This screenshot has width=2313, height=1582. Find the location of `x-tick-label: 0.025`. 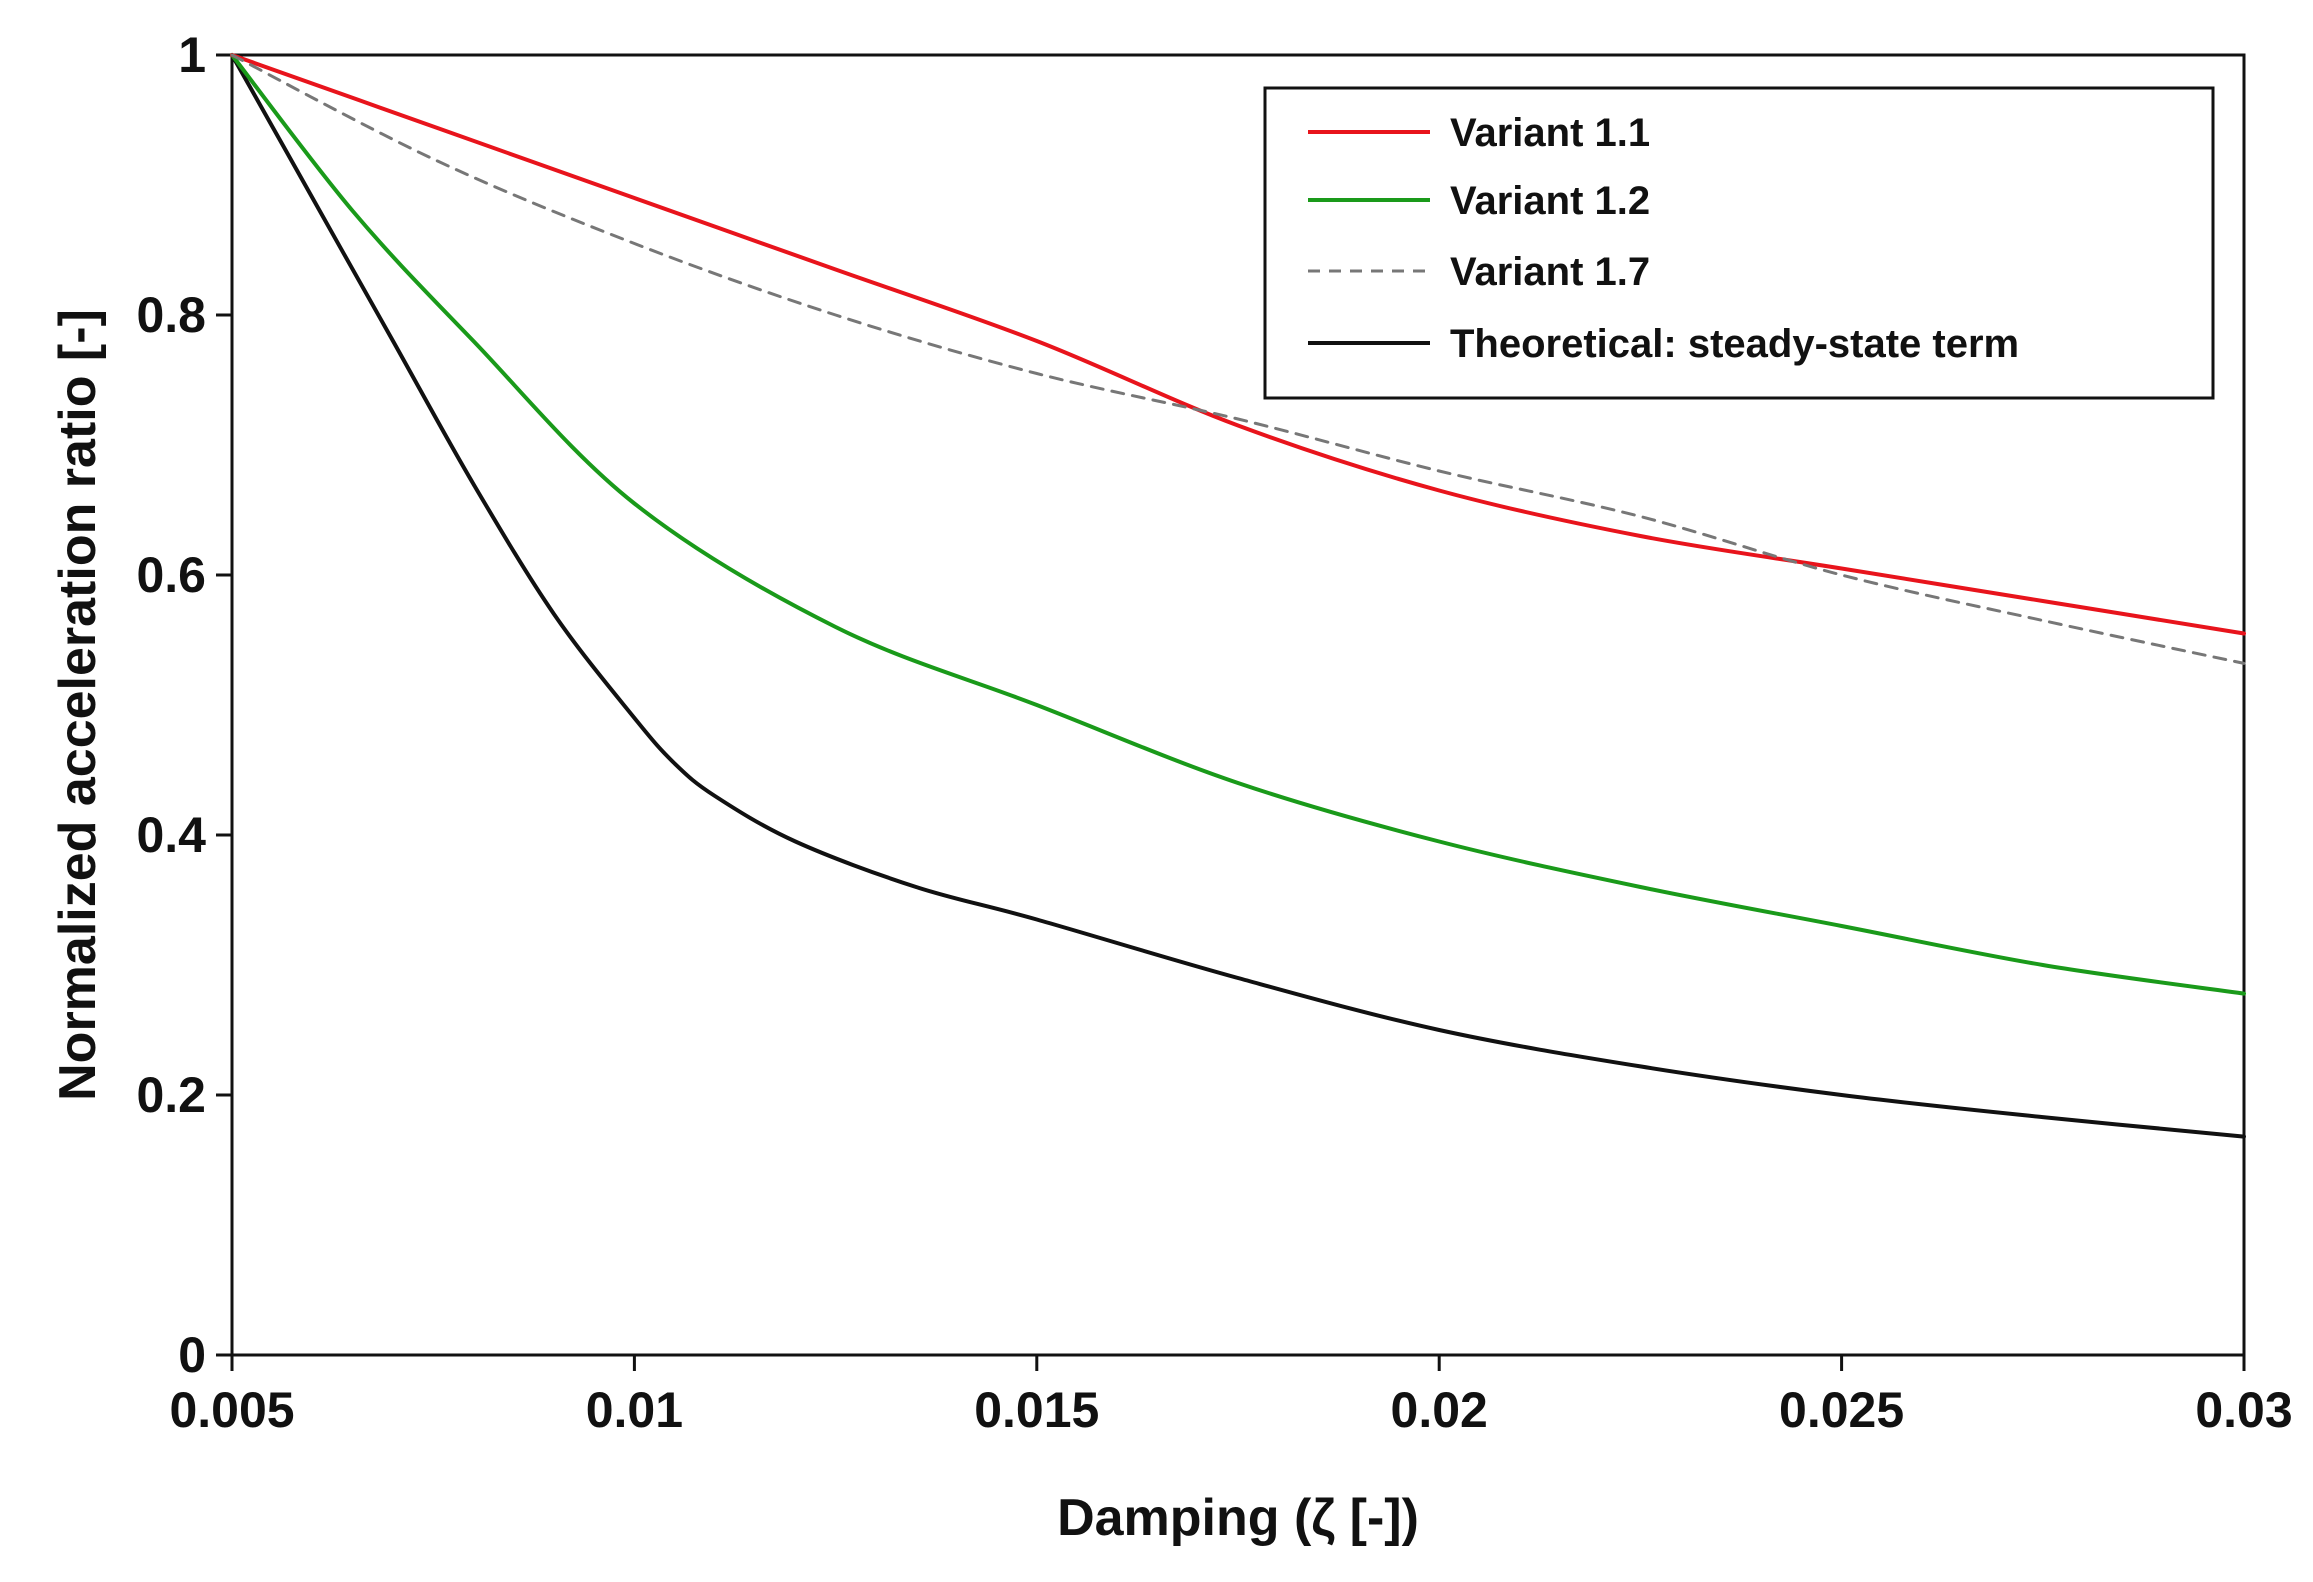

x-tick-label: 0.025 is located at coordinates (1841, 1410).